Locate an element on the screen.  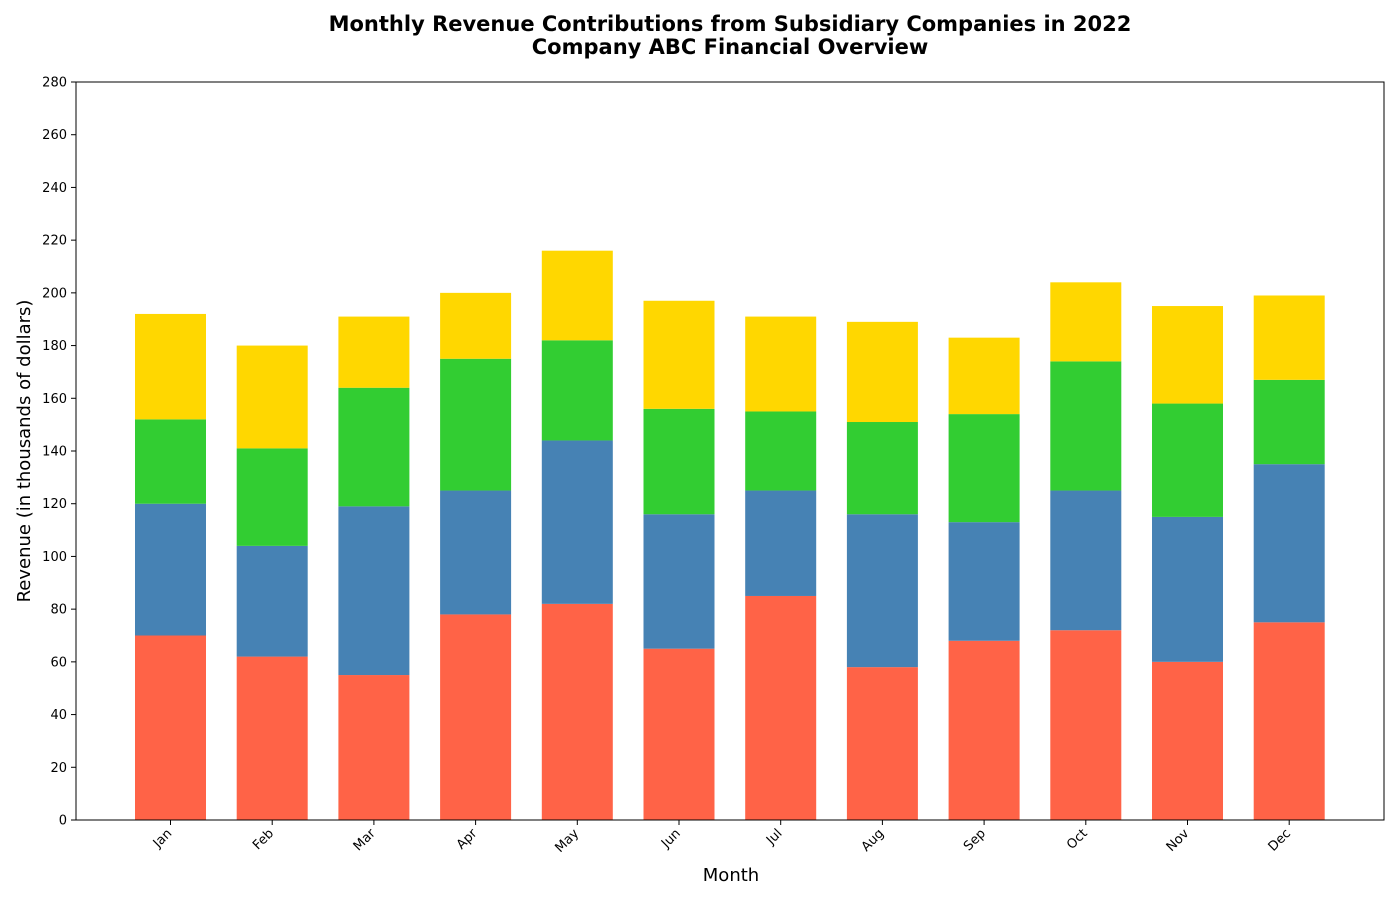
x-tick-label-oct: Oct is located at coordinates (1077, 839).